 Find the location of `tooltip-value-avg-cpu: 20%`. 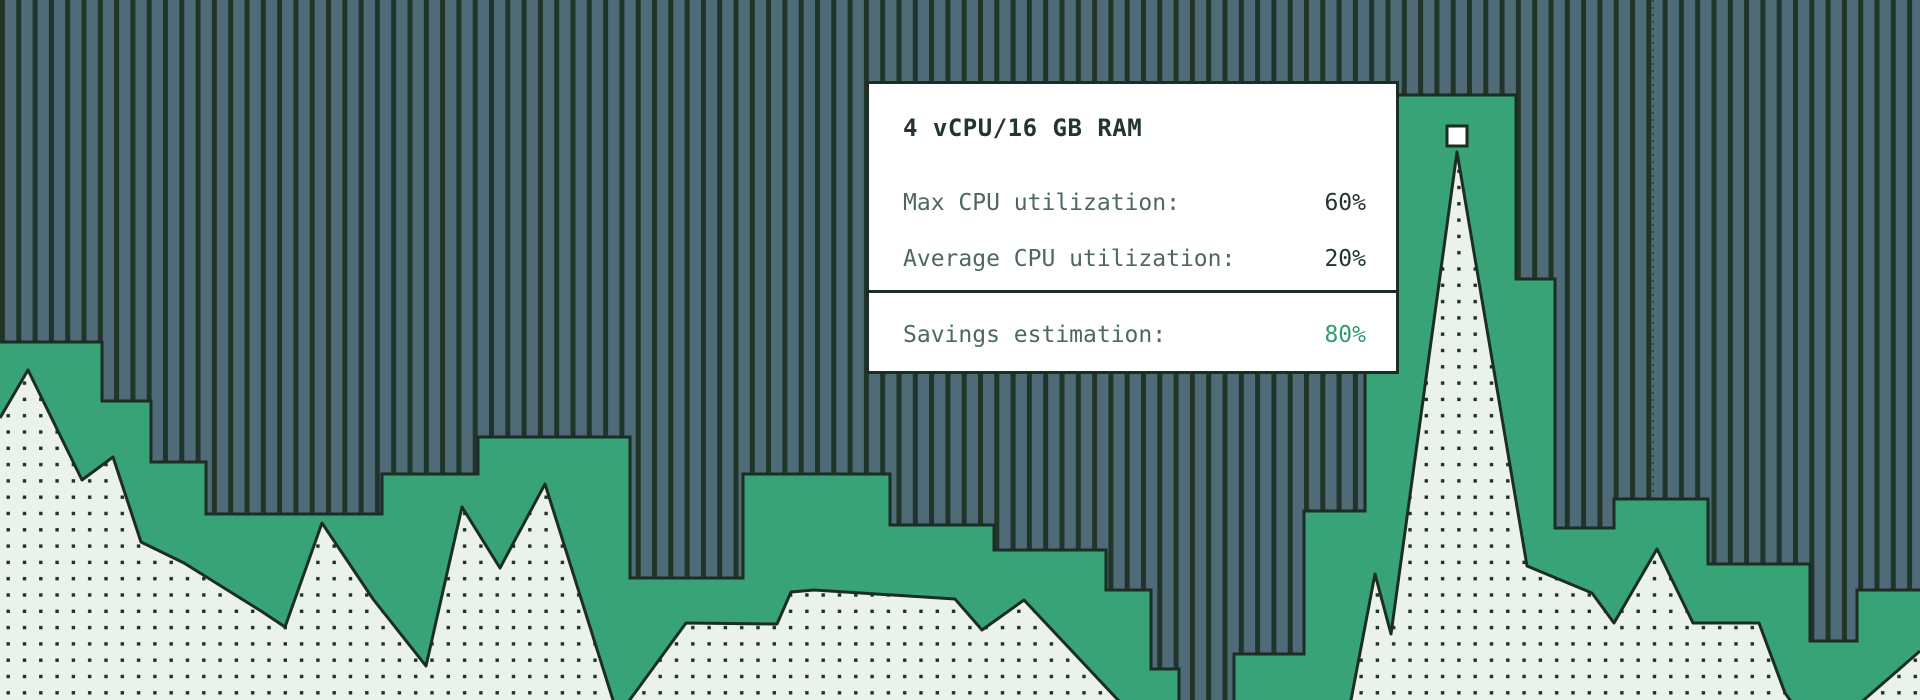

tooltip-value-avg-cpu: 20% is located at coordinates (1345, 259).